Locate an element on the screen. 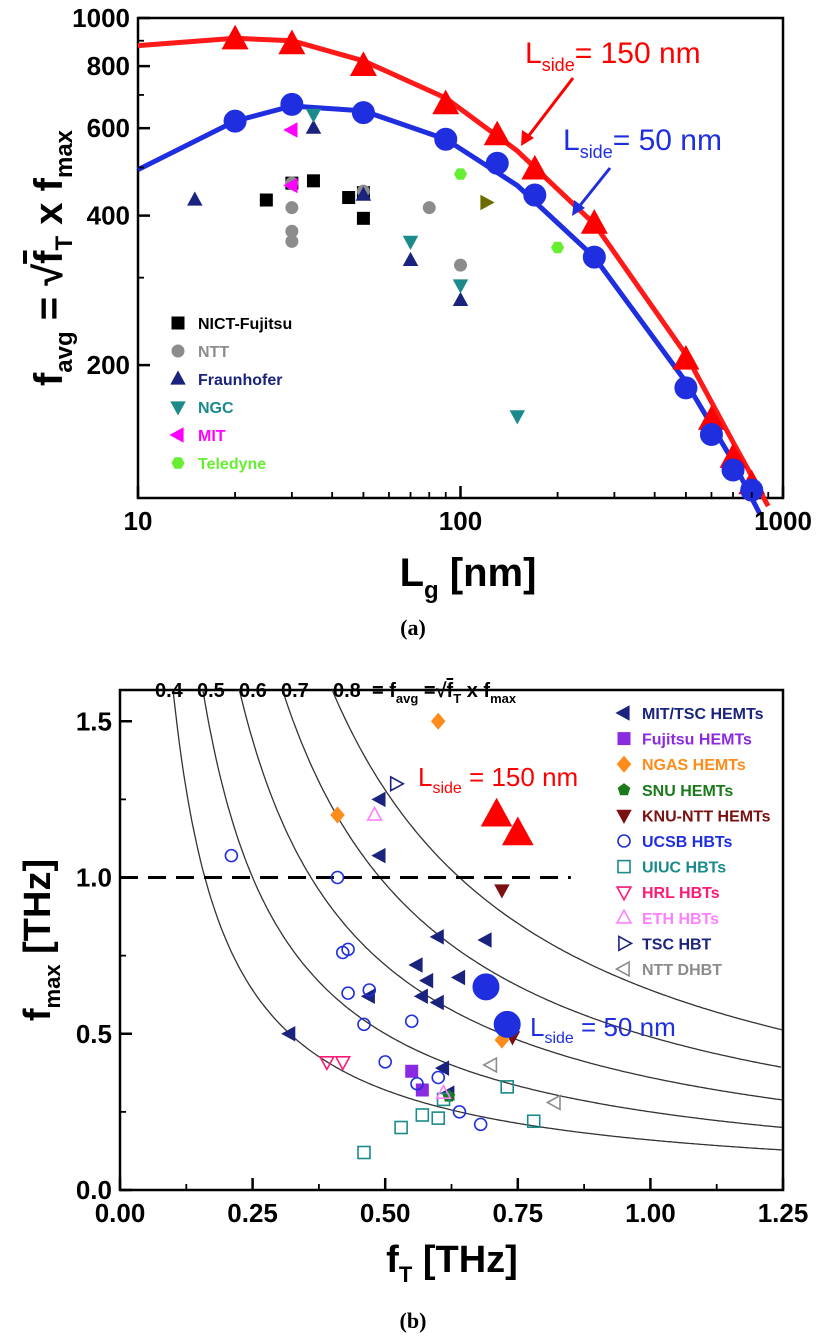  iso-label-0.7: 0.7 is located at coordinates (295, 691).